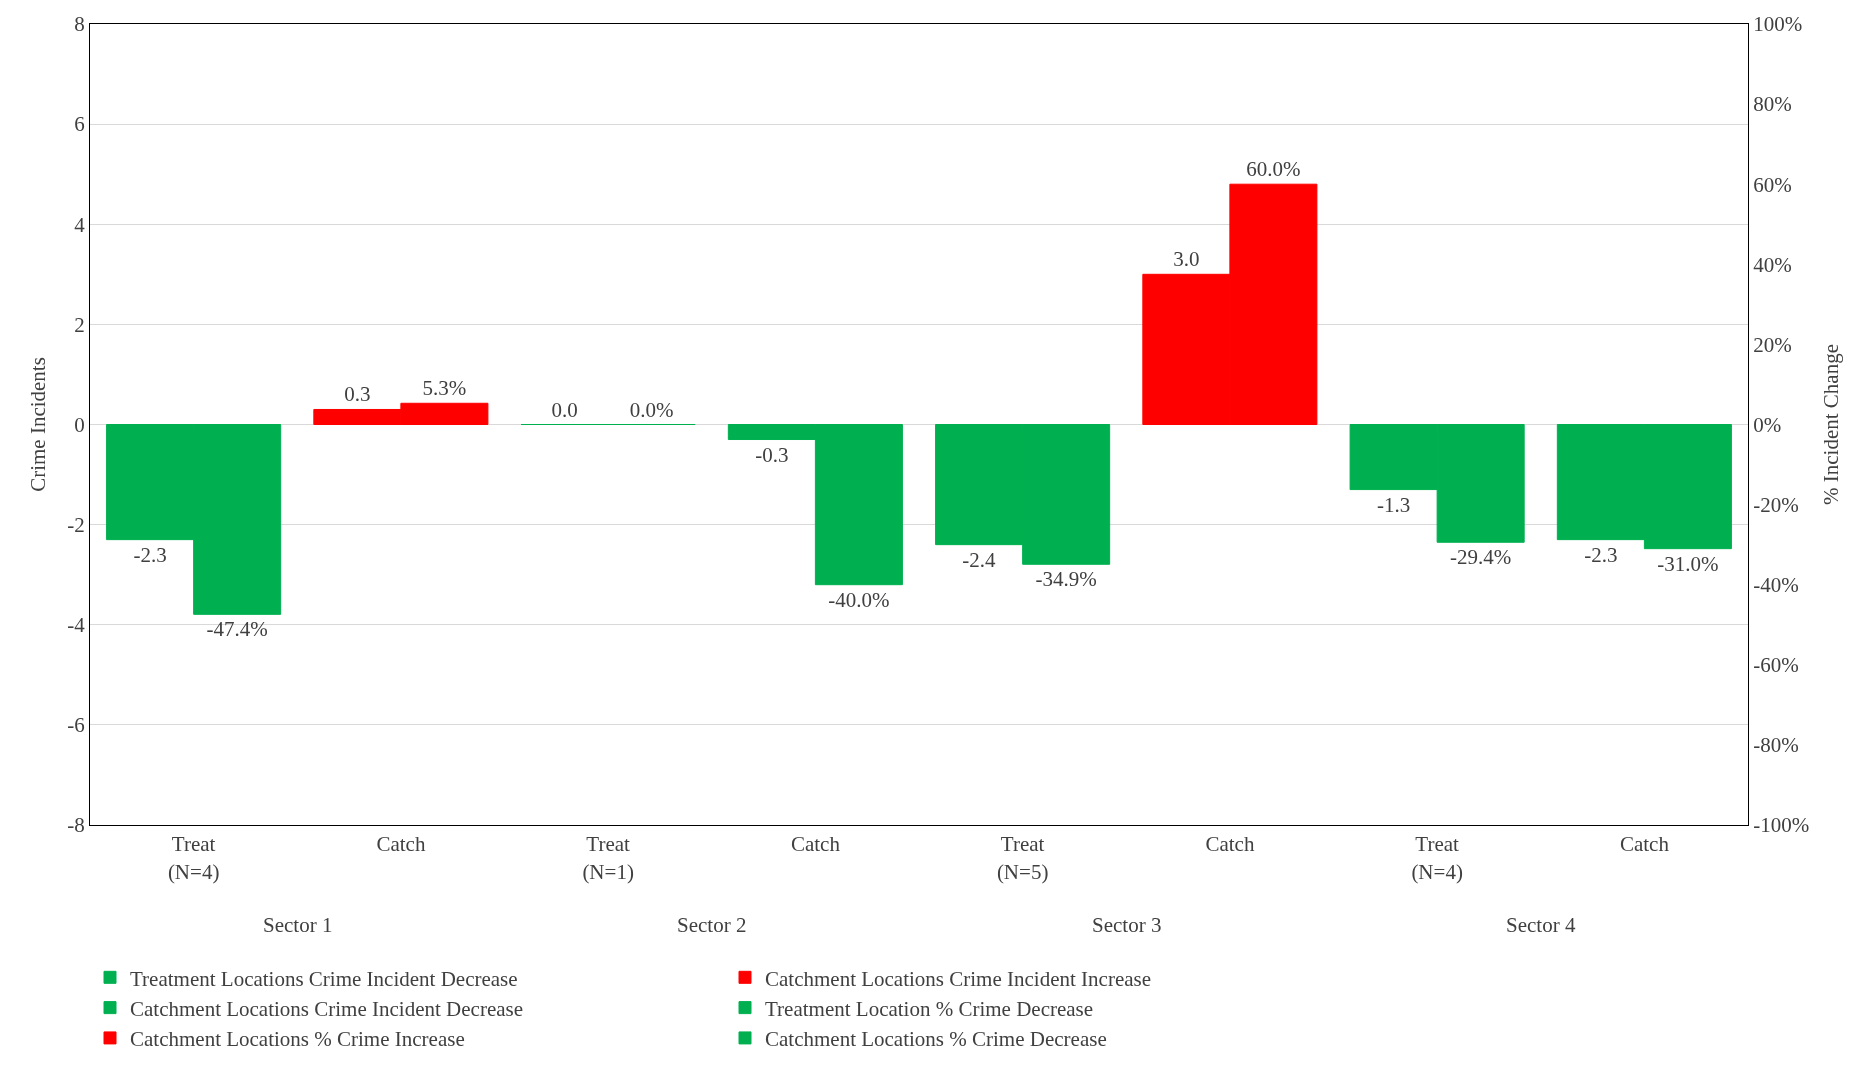 The height and width of the screenshot is (1070, 1868). I want to click on y2-tick-label: -60%, so click(1776, 665).